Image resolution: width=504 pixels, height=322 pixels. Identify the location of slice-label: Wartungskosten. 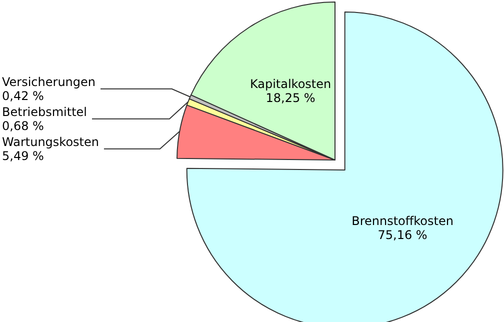
(50, 141).